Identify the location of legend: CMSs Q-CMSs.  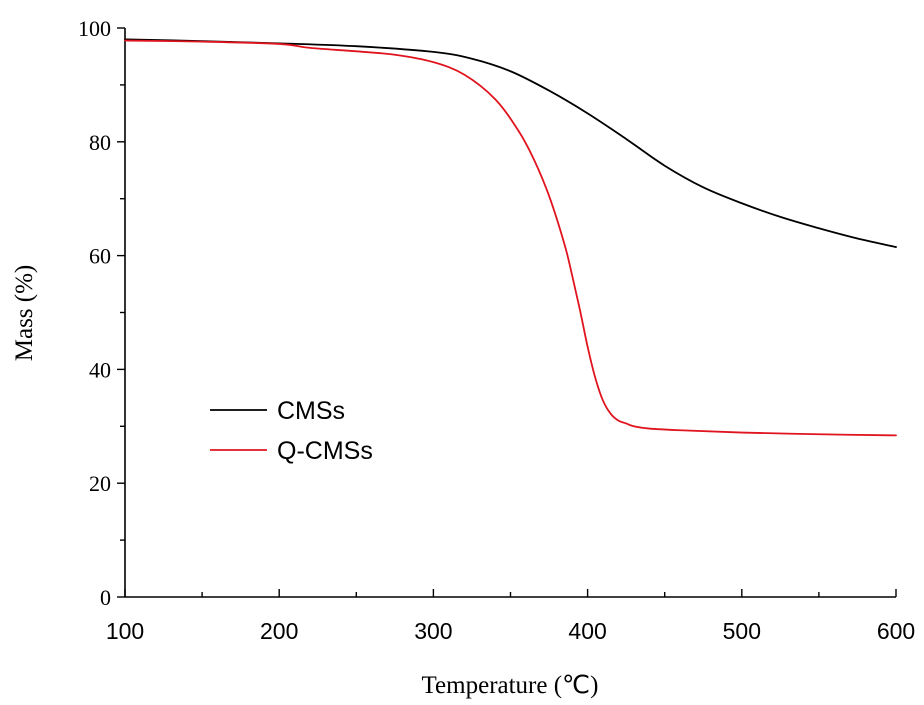
(291, 431).